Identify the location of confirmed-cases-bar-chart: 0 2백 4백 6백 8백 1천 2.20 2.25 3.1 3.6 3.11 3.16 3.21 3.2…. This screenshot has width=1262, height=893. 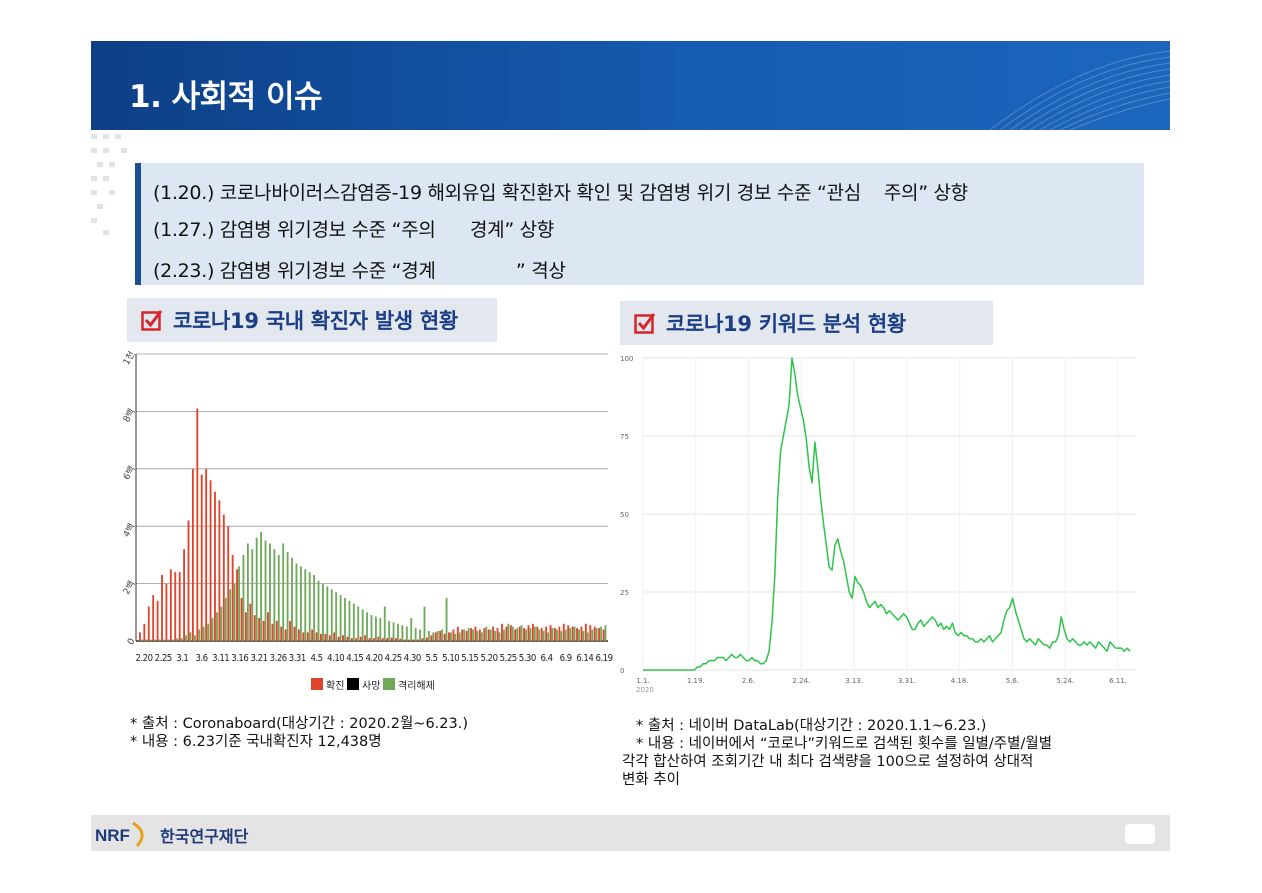
(367, 520).